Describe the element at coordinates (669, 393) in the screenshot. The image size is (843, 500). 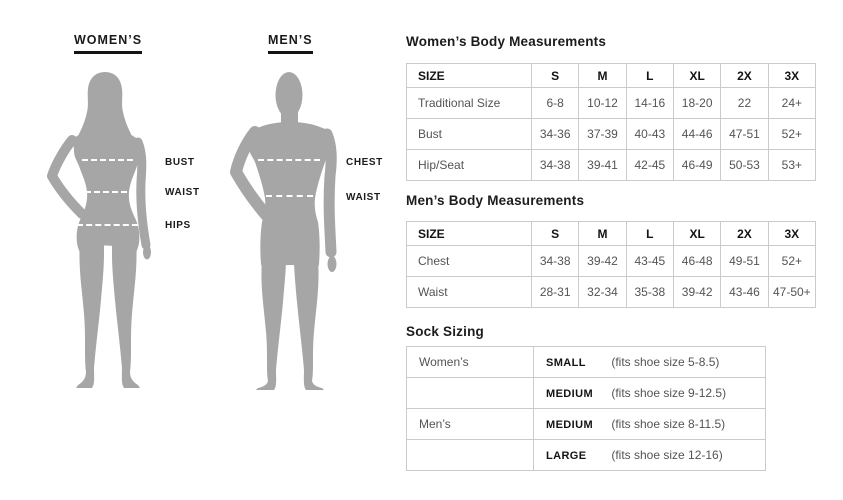
I see `sock-fit-note: (fits shoe size 9-12.5)` at that location.